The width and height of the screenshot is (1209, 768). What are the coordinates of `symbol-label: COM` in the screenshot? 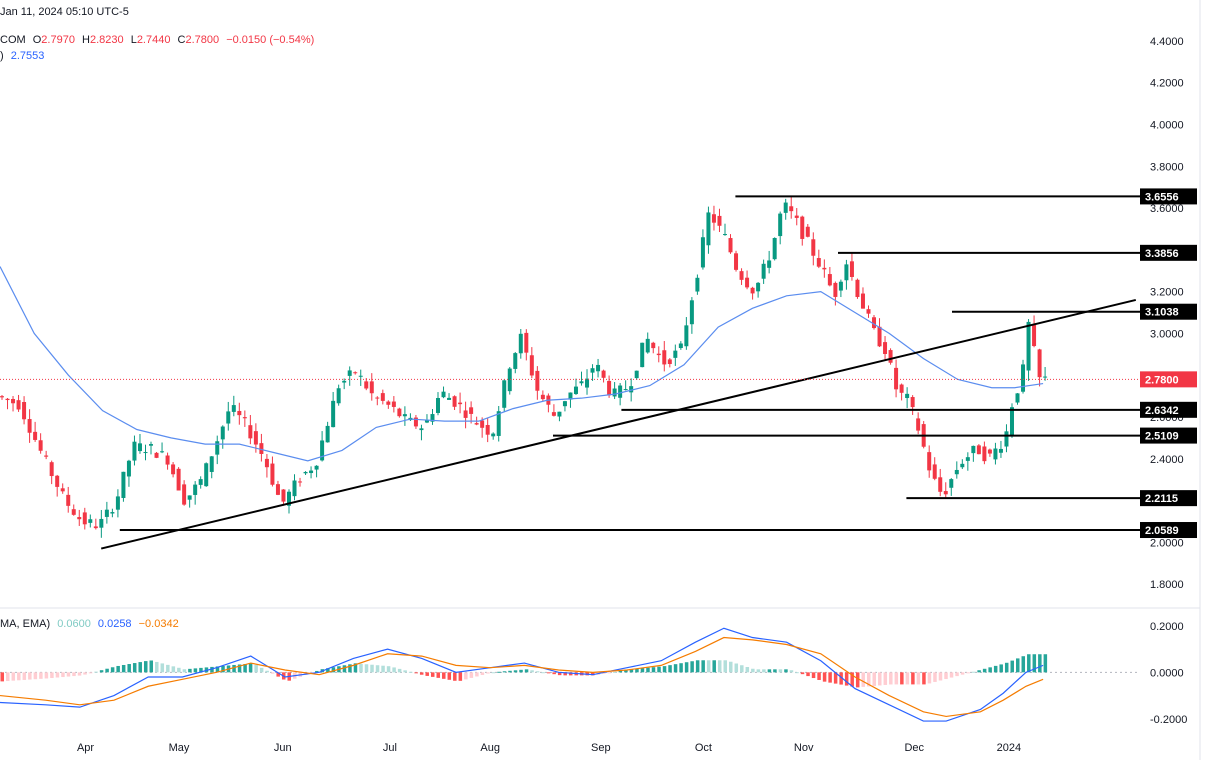 It's located at (13, 40).